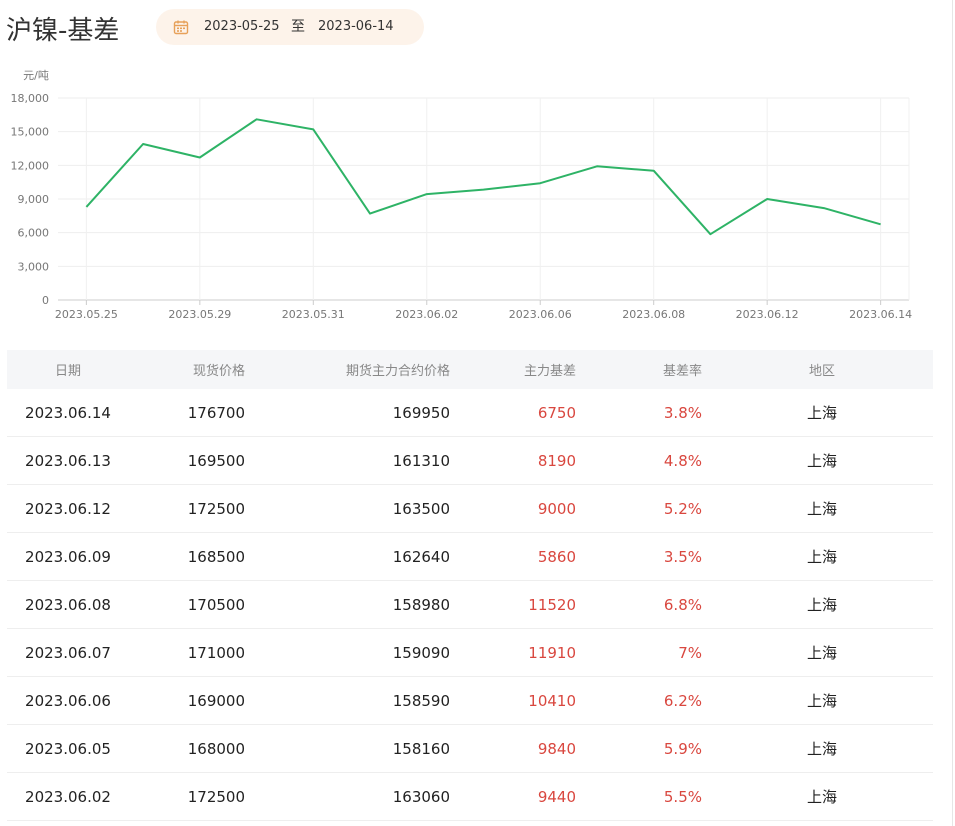  Describe the element at coordinates (682, 412) in the screenshot. I see `cell-basis-rate: 3.8%` at that location.